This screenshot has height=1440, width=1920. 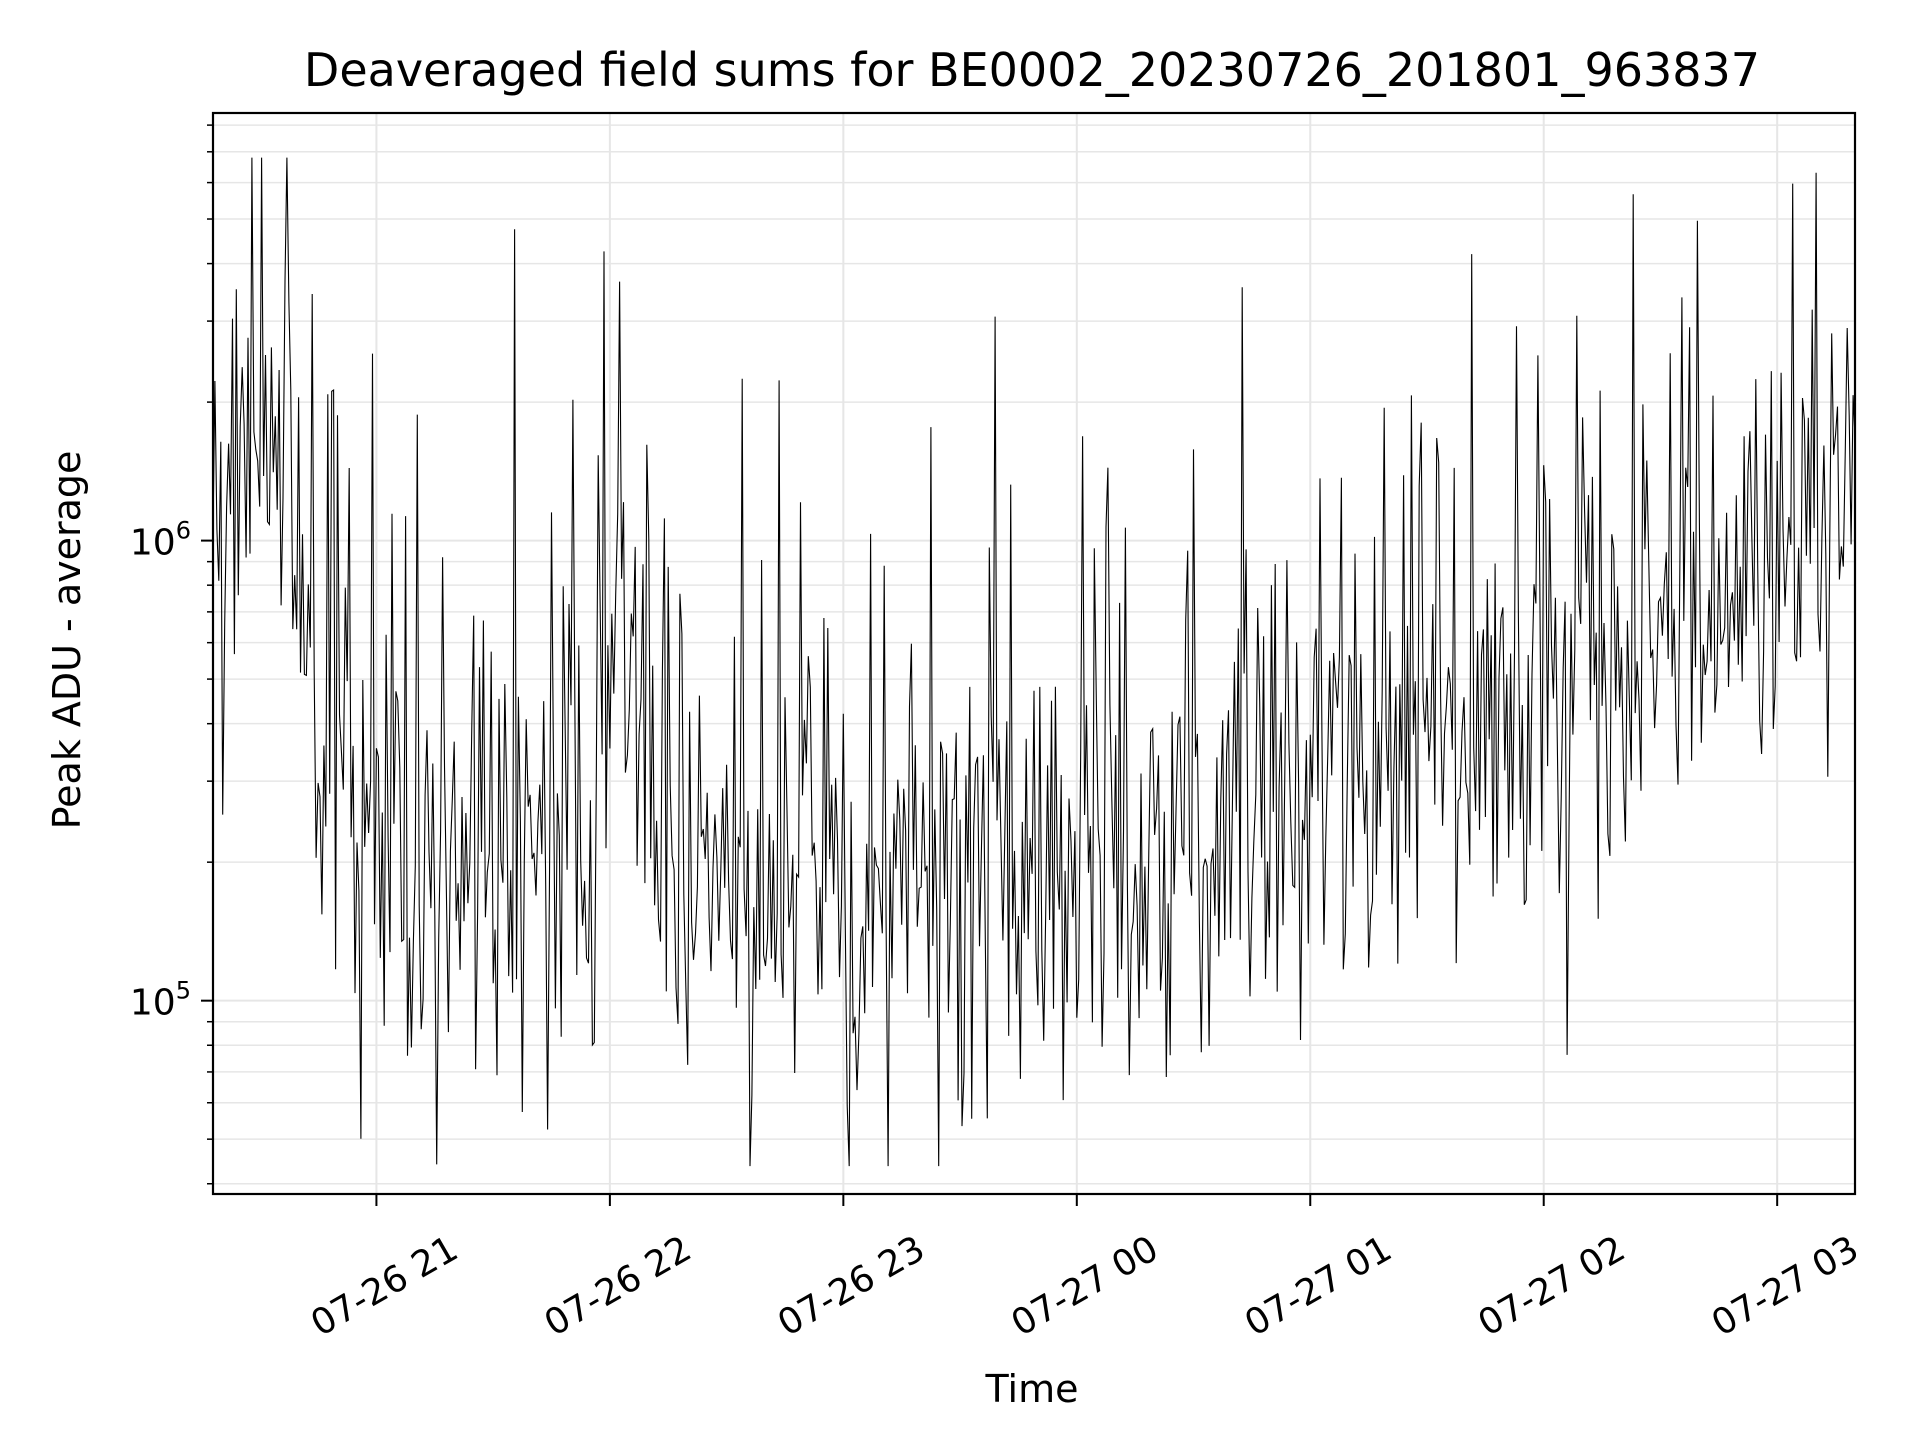 I want to click on x-axis-label: Time, so click(x=1032, y=1389).